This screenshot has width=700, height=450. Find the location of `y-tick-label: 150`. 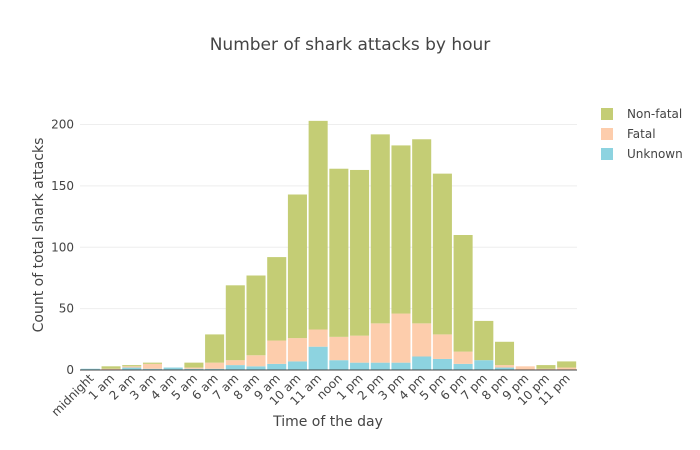

y-tick-label: 150 is located at coordinates (62, 186).